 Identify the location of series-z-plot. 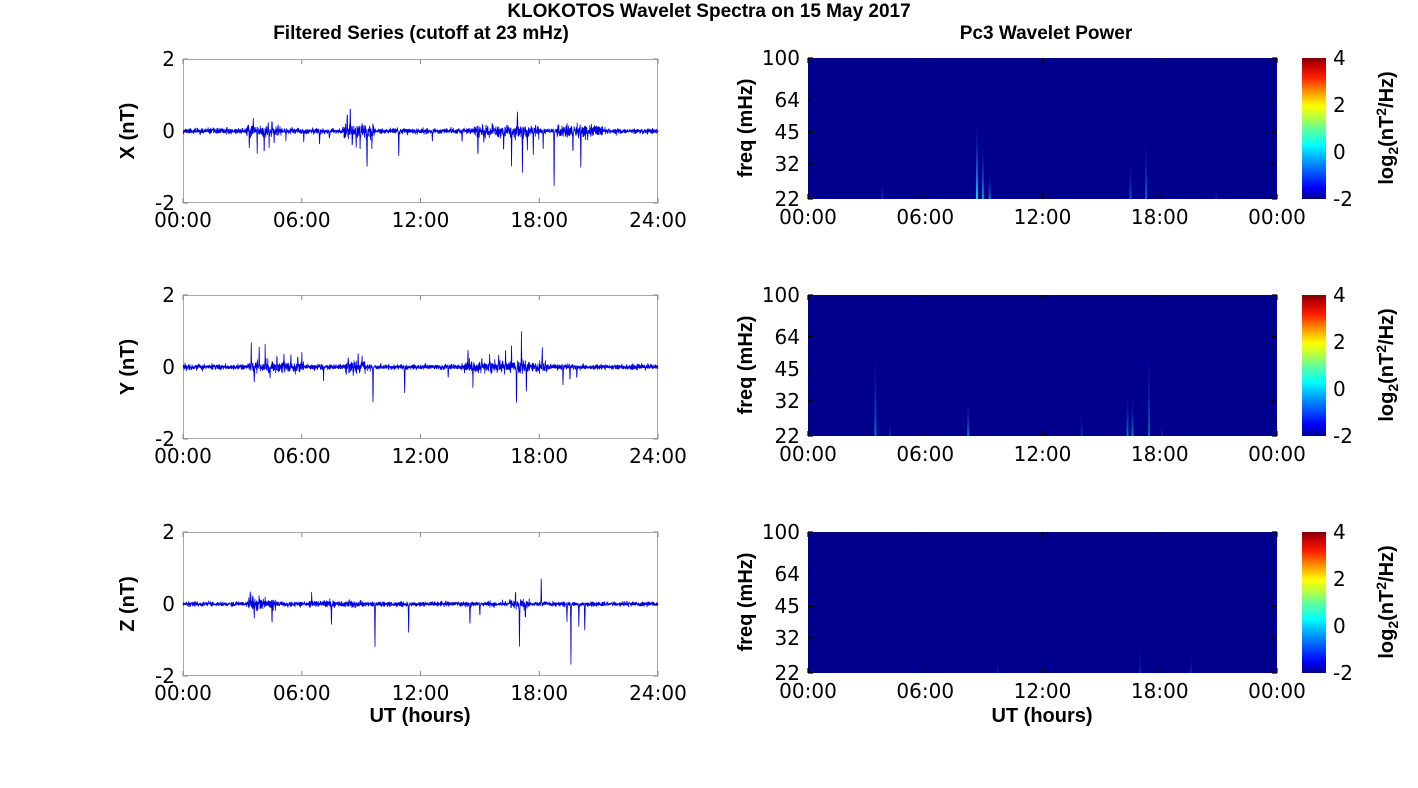
(420, 604).